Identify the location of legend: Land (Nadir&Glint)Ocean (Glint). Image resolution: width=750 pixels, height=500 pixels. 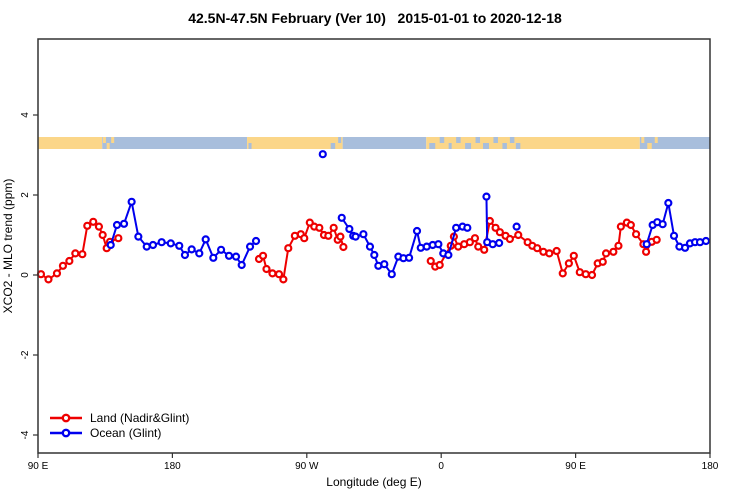
(119, 425).